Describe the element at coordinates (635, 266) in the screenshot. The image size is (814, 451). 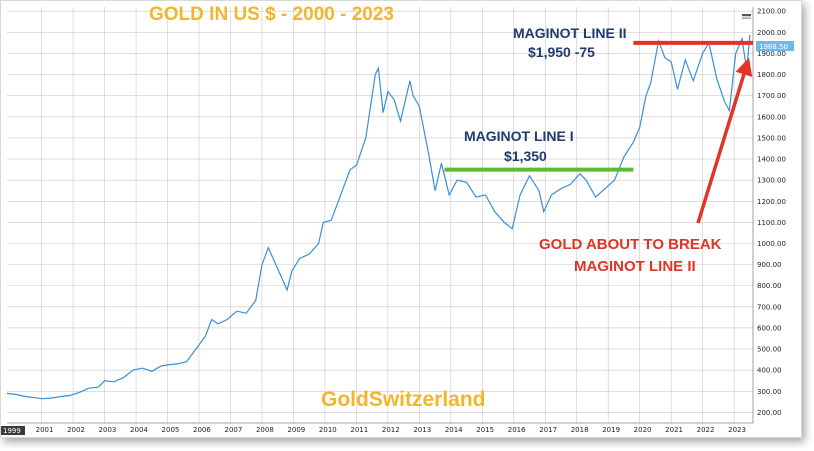
I see `annotation-break-line-2: MAGINOT LINE II` at that location.